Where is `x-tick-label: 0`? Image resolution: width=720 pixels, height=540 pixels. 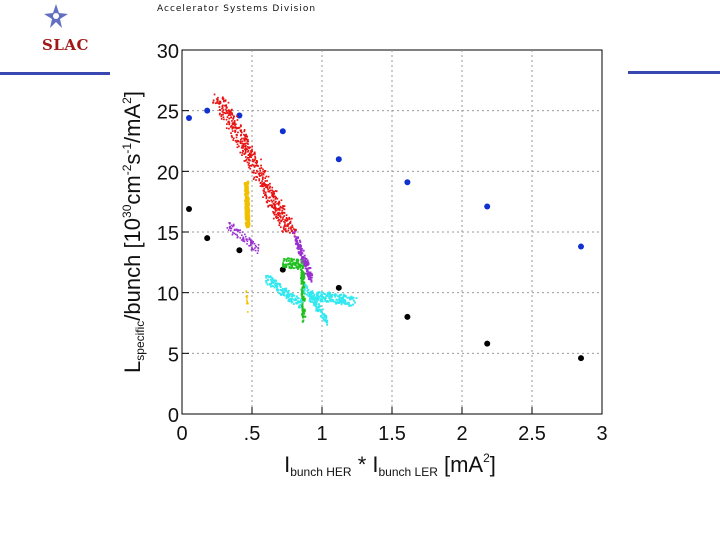 x-tick-label: 0 is located at coordinates (181, 434).